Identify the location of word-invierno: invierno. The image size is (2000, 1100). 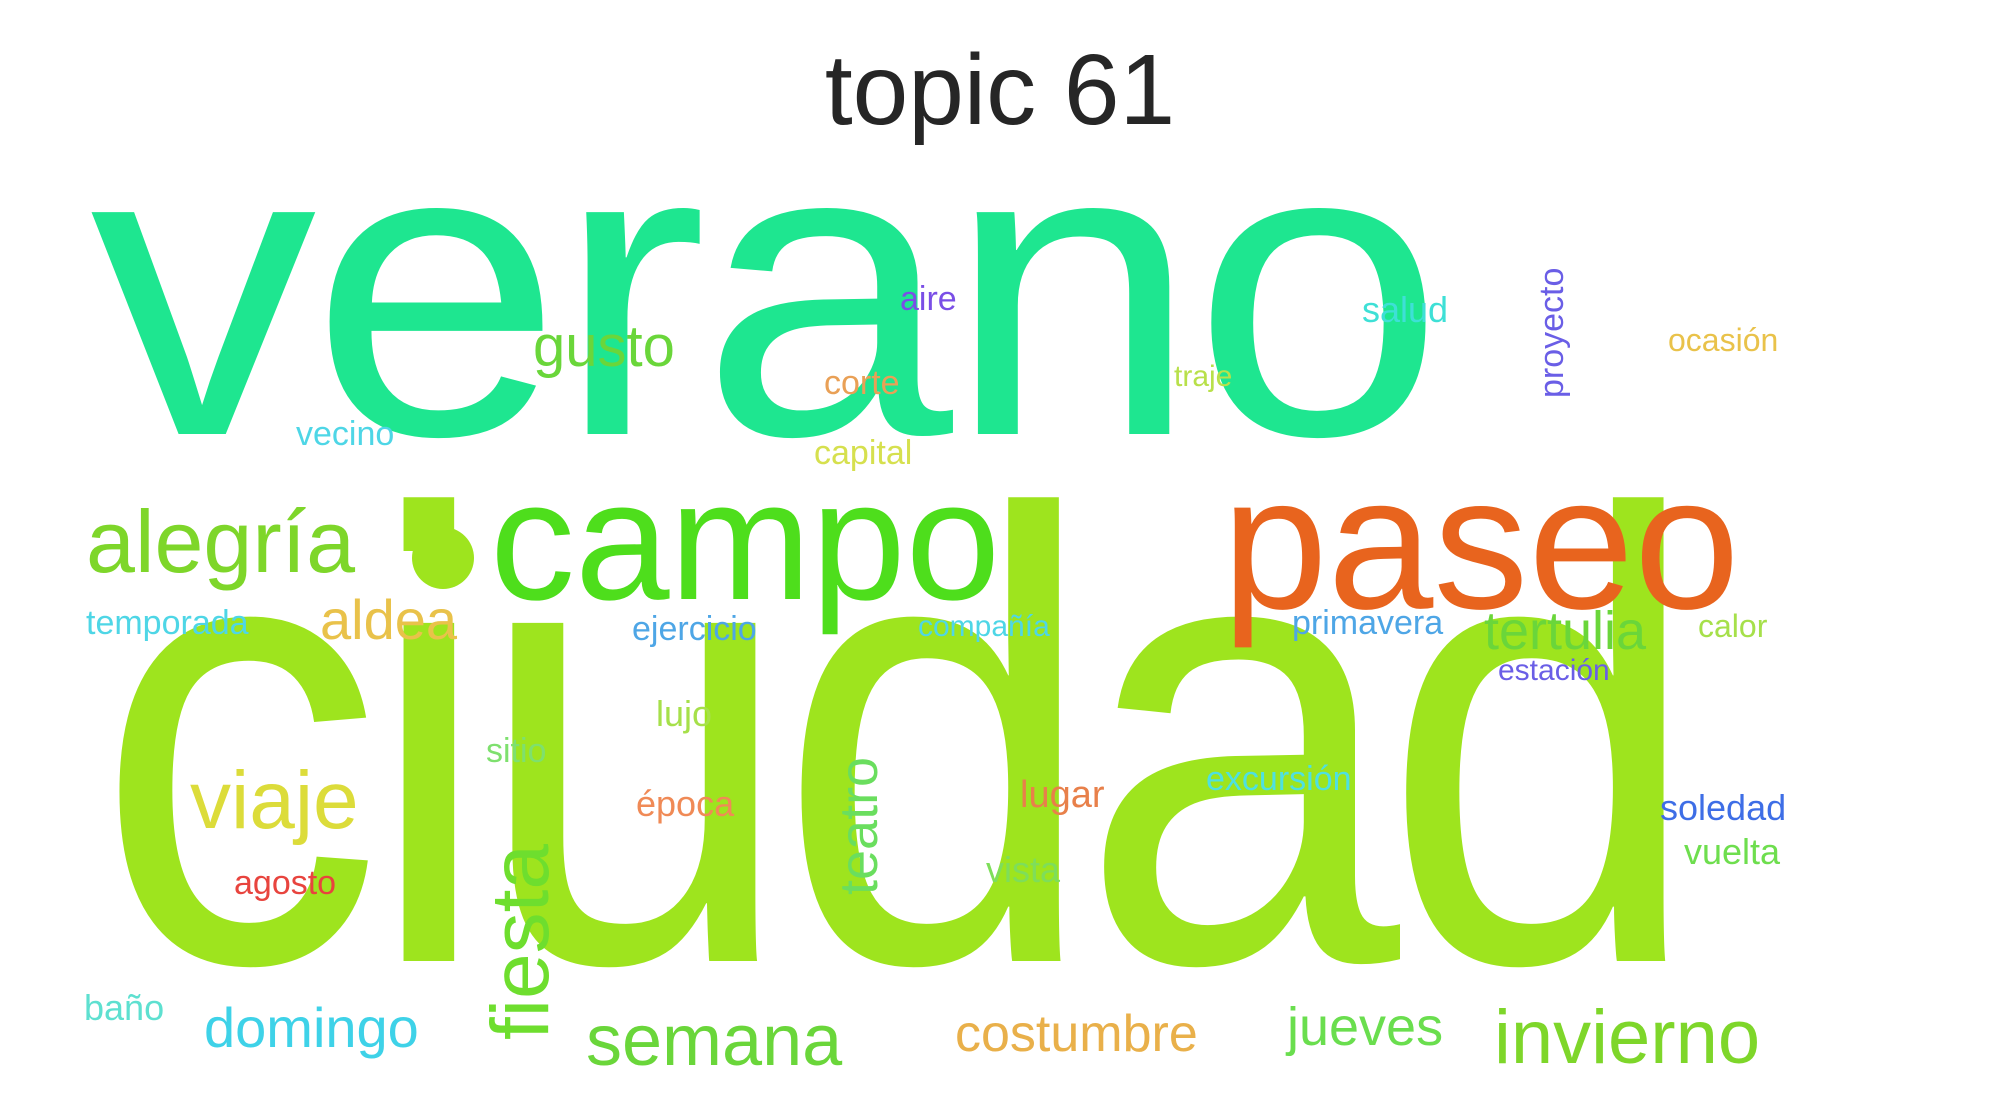
(1627, 1037).